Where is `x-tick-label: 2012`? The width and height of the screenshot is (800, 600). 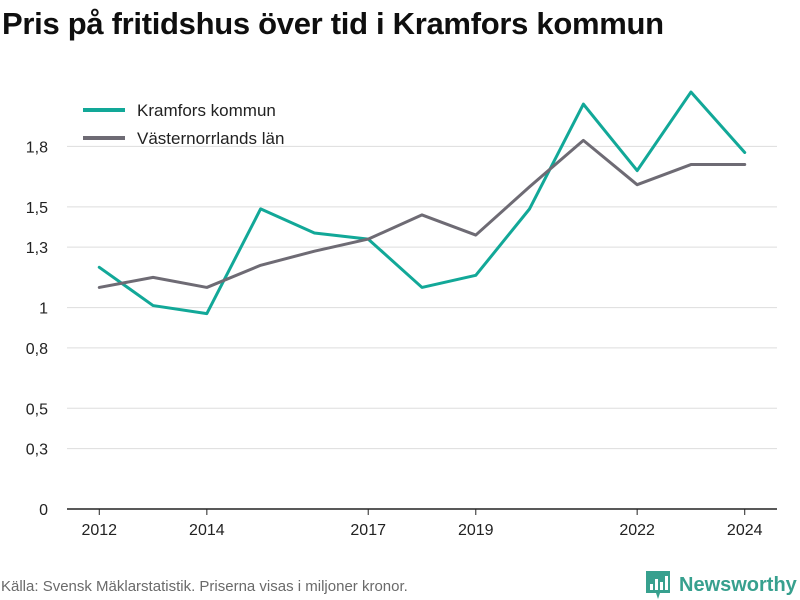
x-tick-label: 2012 is located at coordinates (99, 530).